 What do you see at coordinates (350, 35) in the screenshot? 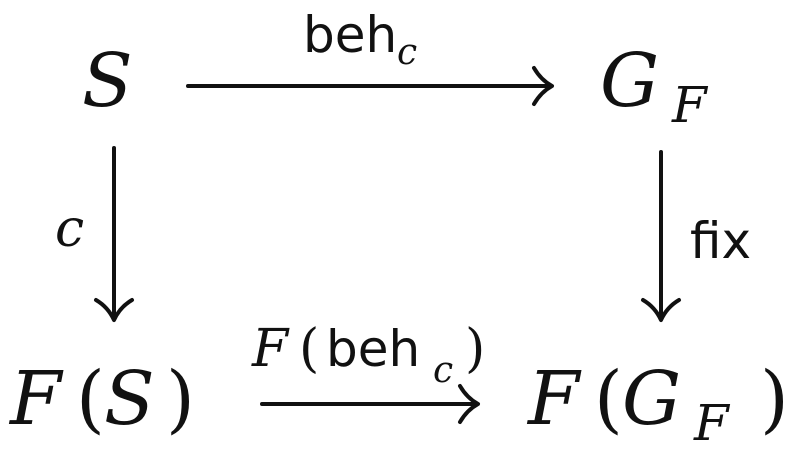
I see `arrow-top-label: beh` at bounding box center [350, 35].